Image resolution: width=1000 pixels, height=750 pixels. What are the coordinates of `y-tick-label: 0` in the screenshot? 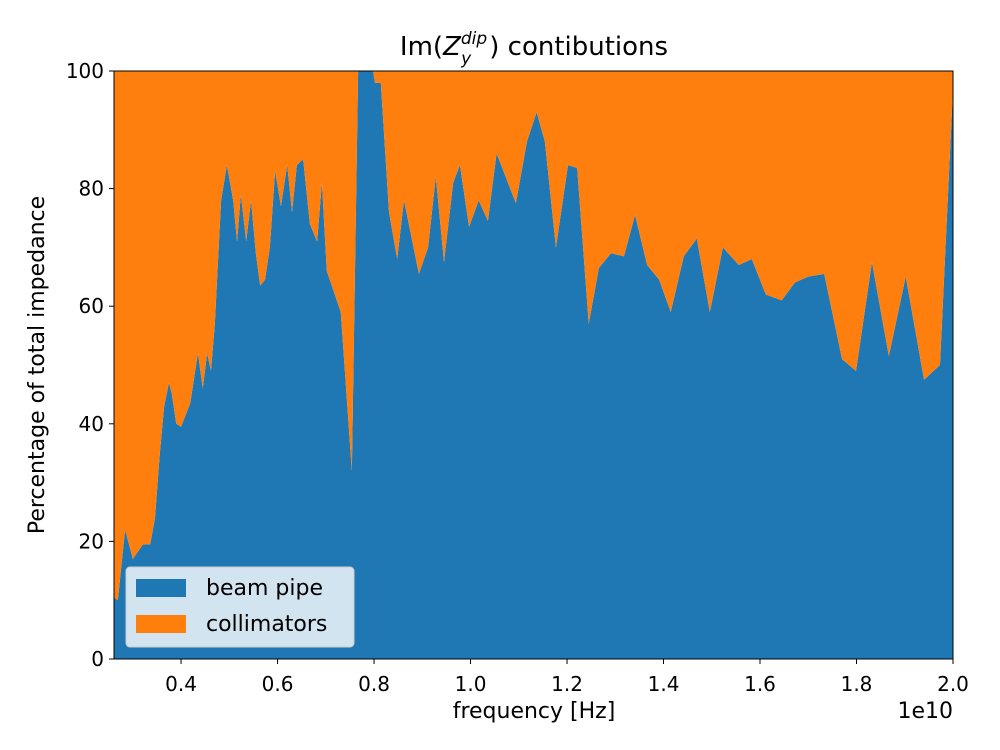 It's located at (97, 659).